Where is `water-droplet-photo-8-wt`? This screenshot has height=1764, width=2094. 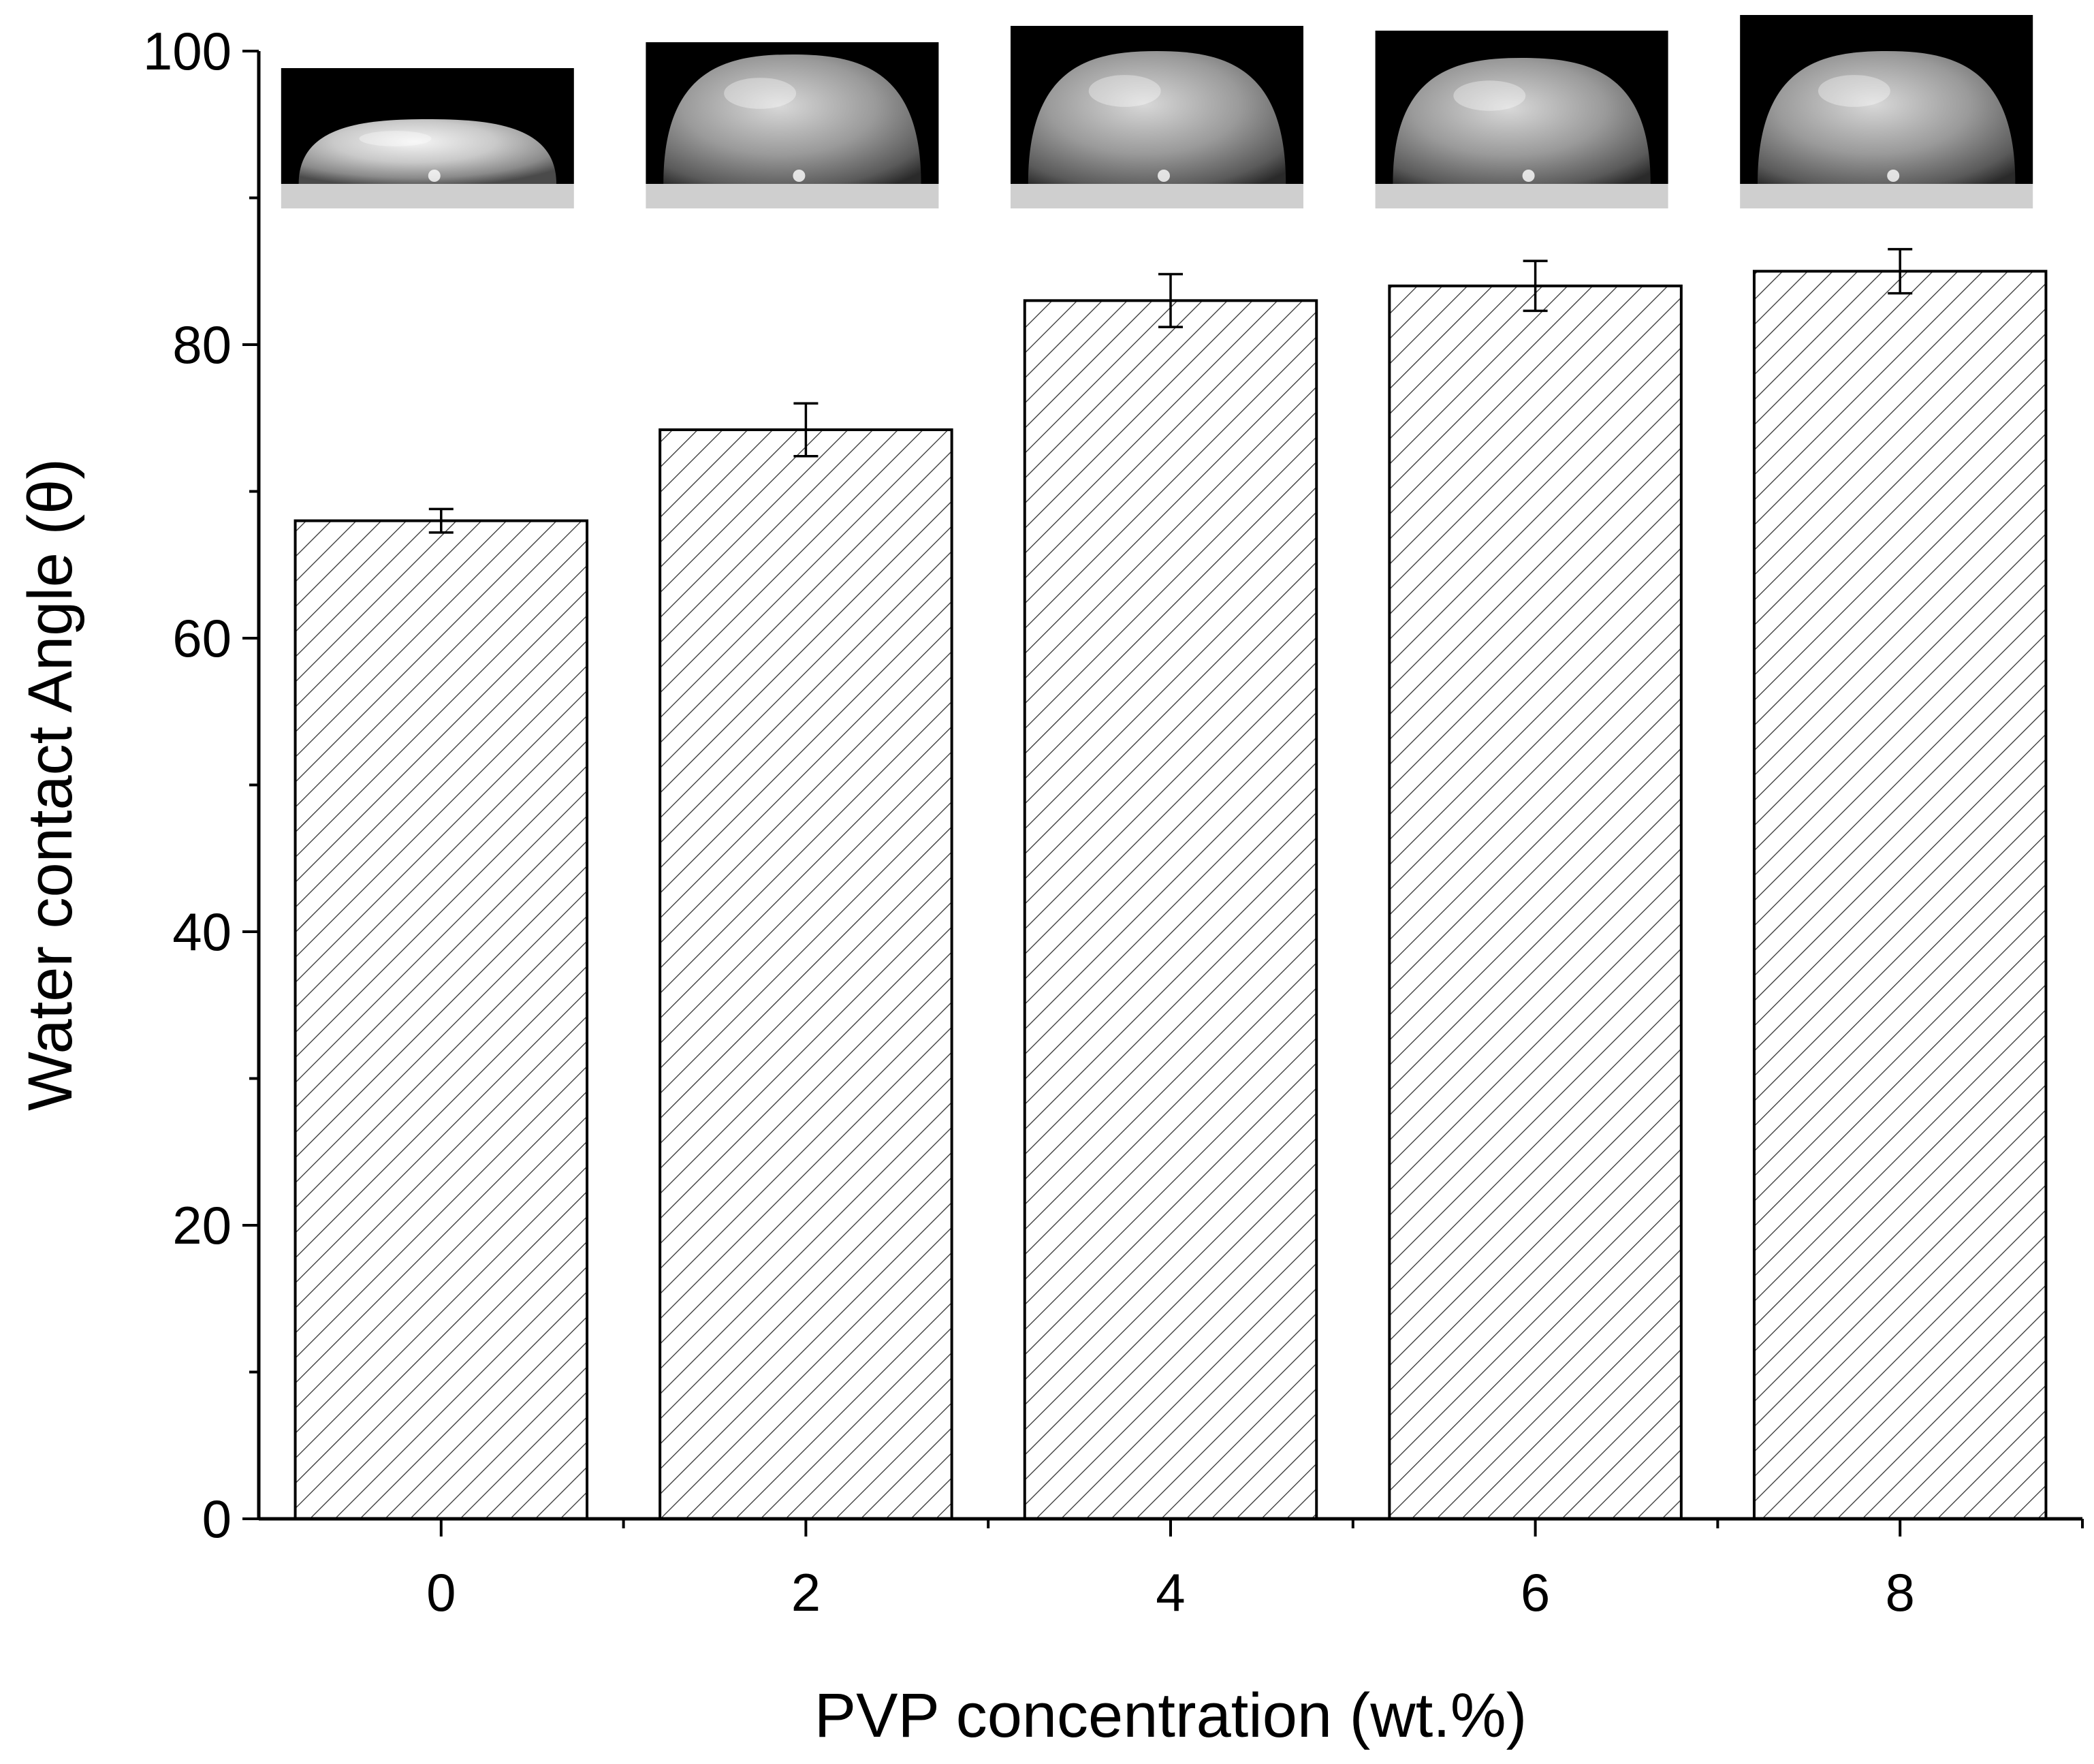 water-droplet-photo-8-wt is located at coordinates (1887, 111).